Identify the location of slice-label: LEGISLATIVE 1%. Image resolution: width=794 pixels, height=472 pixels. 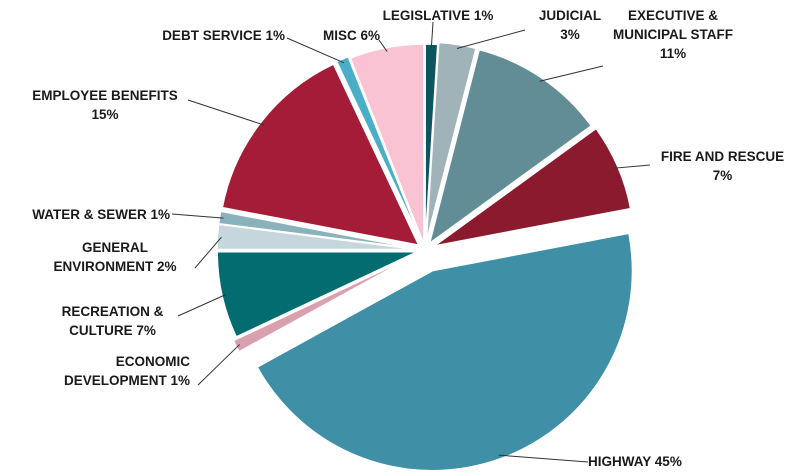
(438, 15).